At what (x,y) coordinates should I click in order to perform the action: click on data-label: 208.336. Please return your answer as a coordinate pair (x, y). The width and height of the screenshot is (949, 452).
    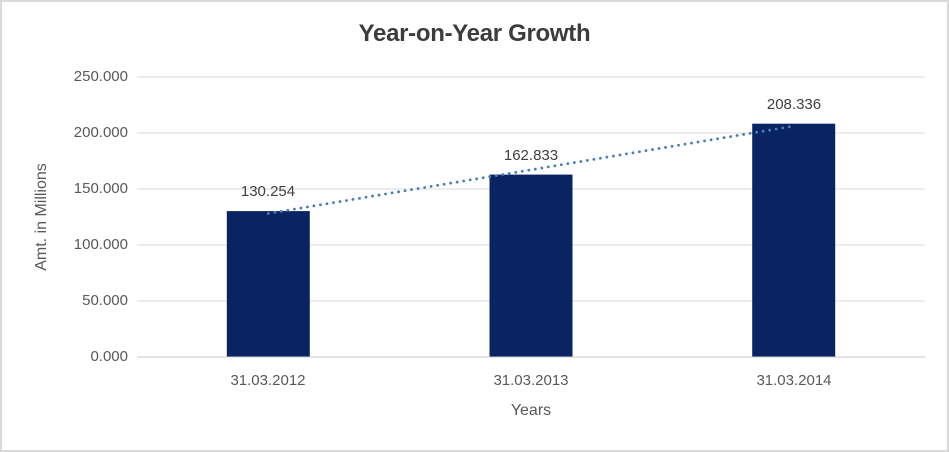
    Looking at the image, I should click on (794, 104).